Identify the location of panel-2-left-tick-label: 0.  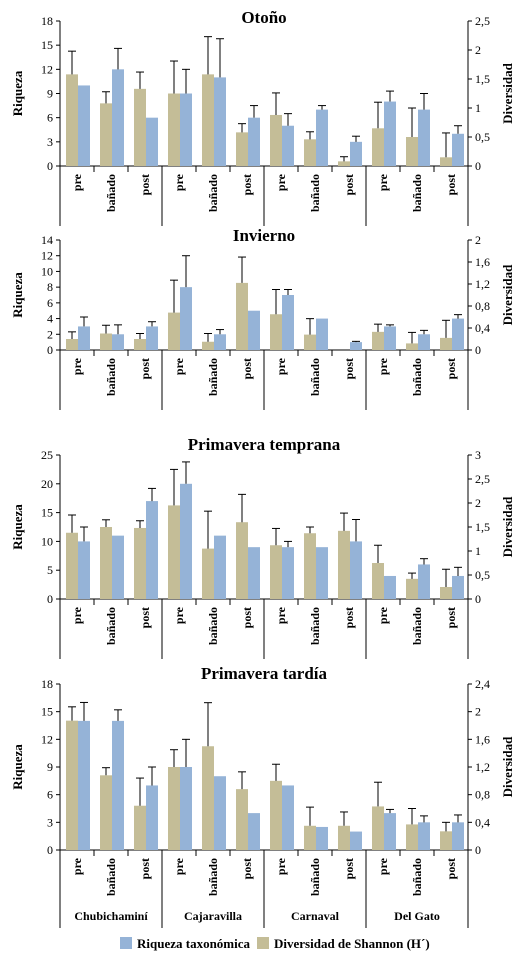
(50, 599).